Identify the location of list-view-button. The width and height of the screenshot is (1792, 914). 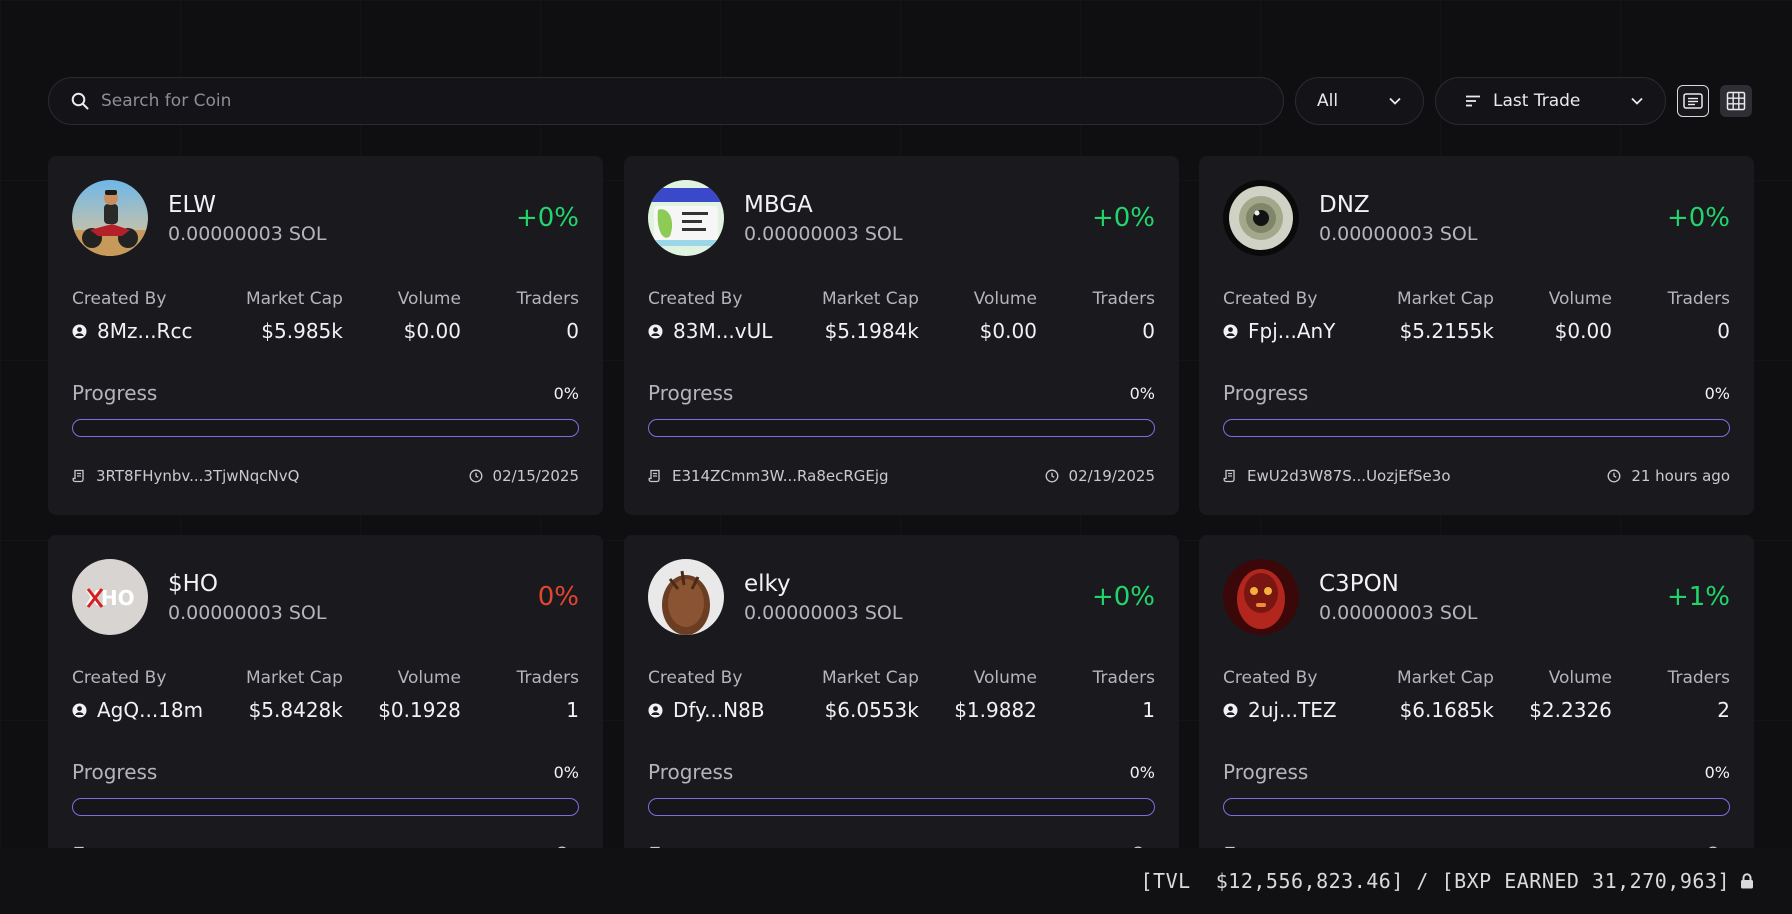
(1693, 101).